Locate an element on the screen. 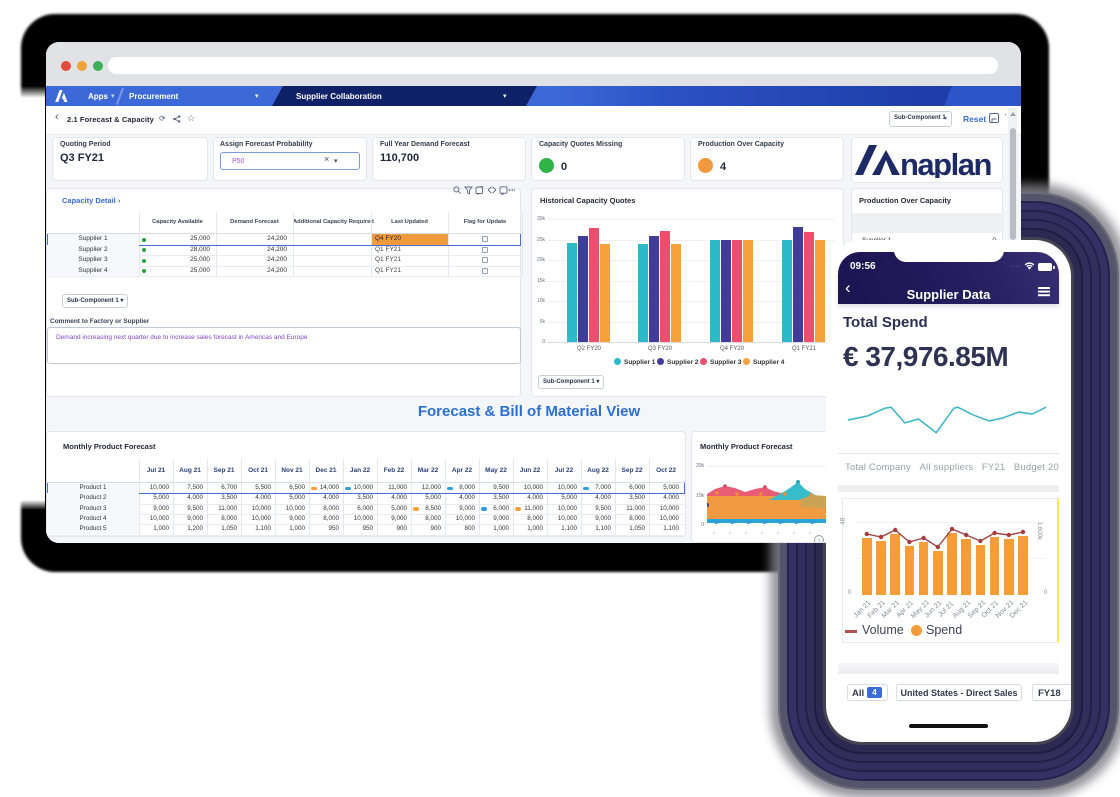 The image size is (1120, 797). svg-text: naplan is located at coordinates (945, 162).